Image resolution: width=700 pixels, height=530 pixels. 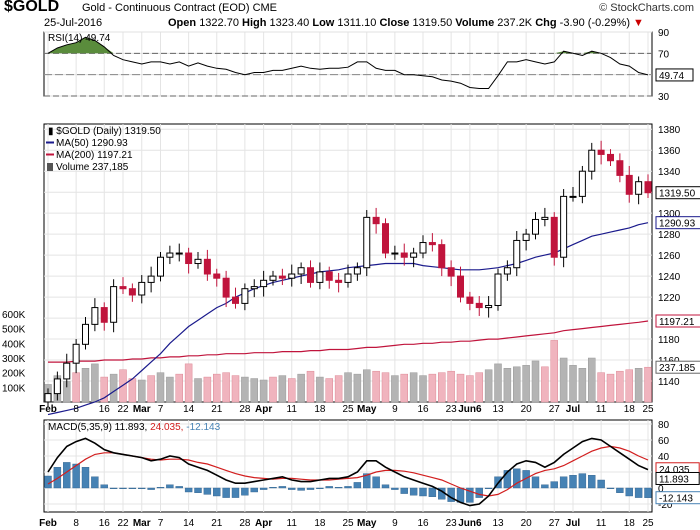 What do you see at coordinates (123, 523) in the screenshot?
I see `macd-x-tick-label: 22` at bounding box center [123, 523].